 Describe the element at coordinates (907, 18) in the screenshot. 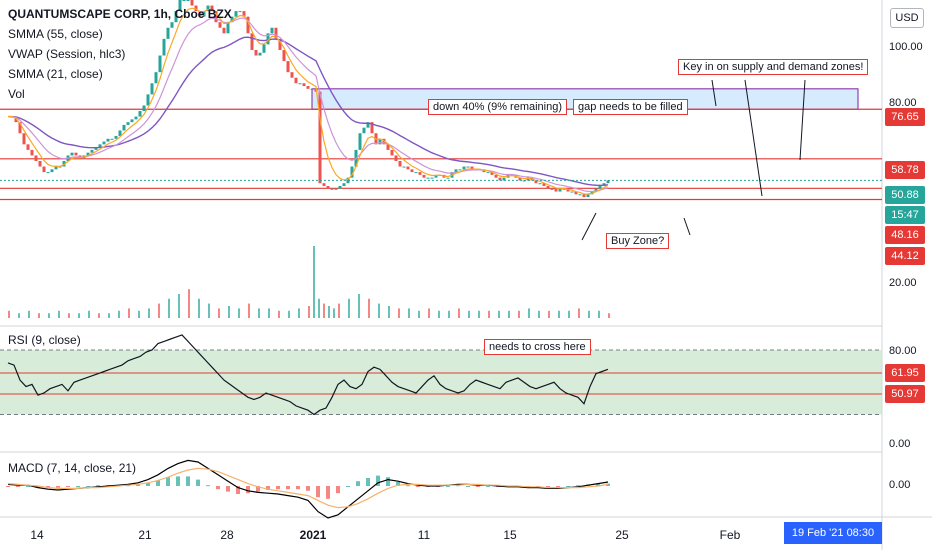

I see `currency-button: USD` at that location.